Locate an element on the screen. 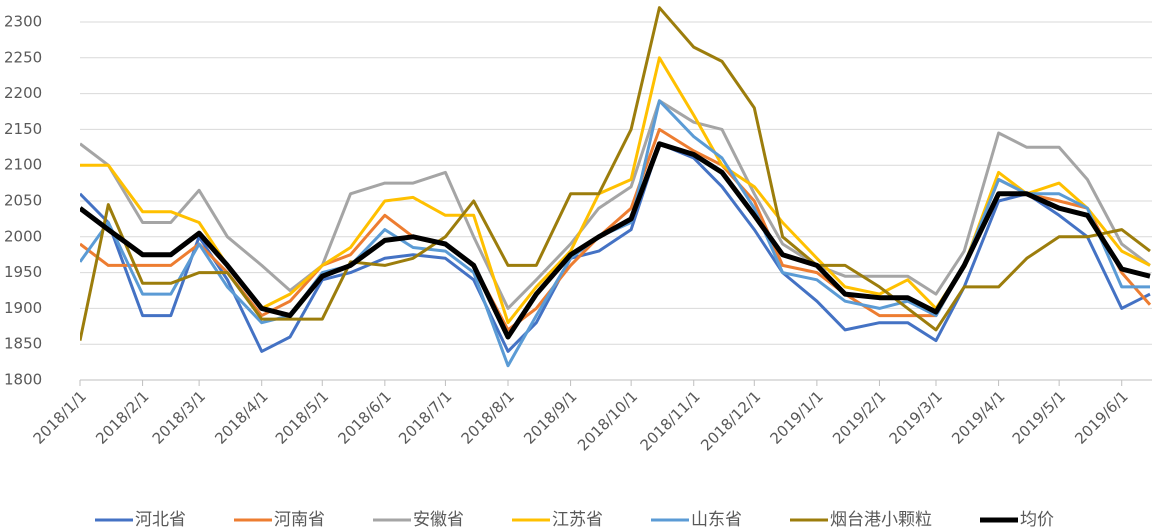  x-tick-label: 2019/6/1 is located at coordinates (1101, 417).